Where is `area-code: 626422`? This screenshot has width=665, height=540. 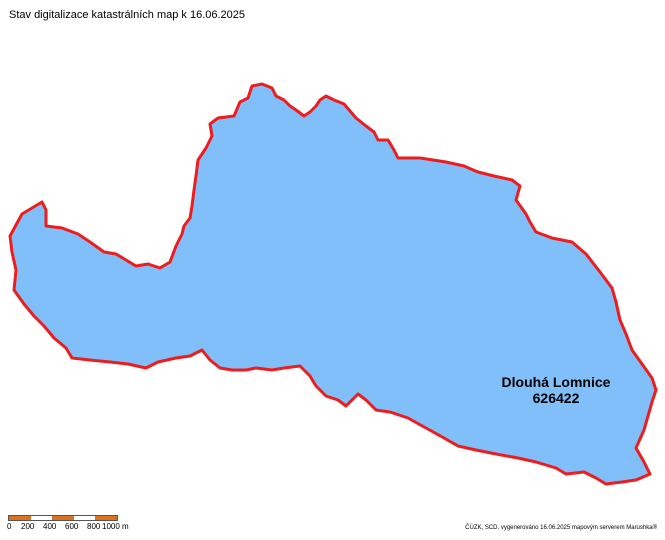 area-code: 626422 is located at coordinates (556, 398).